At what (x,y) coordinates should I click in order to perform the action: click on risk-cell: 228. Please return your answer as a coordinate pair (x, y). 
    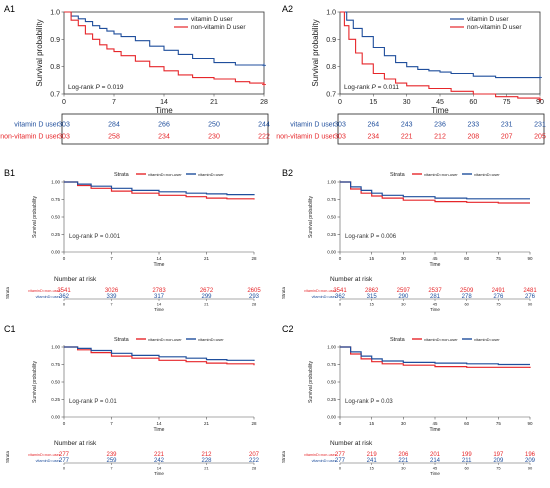
    Looking at the image, I should click on (206, 461).